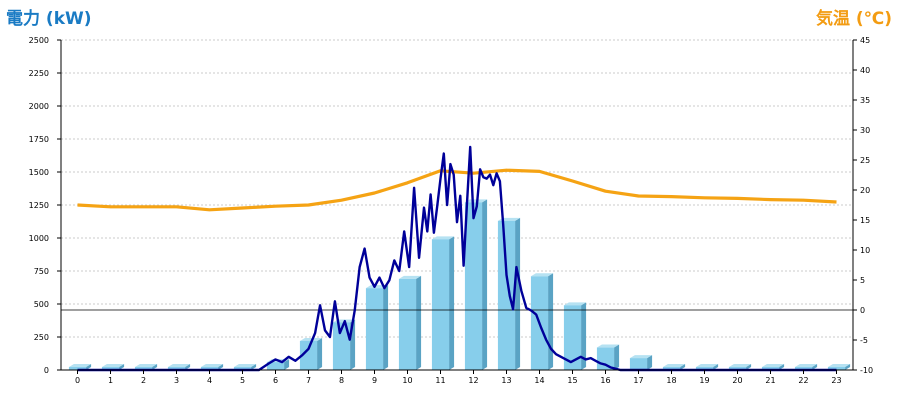 This screenshot has width=900, height=400. I want to click on x-tick-label: 23, so click(836, 380).